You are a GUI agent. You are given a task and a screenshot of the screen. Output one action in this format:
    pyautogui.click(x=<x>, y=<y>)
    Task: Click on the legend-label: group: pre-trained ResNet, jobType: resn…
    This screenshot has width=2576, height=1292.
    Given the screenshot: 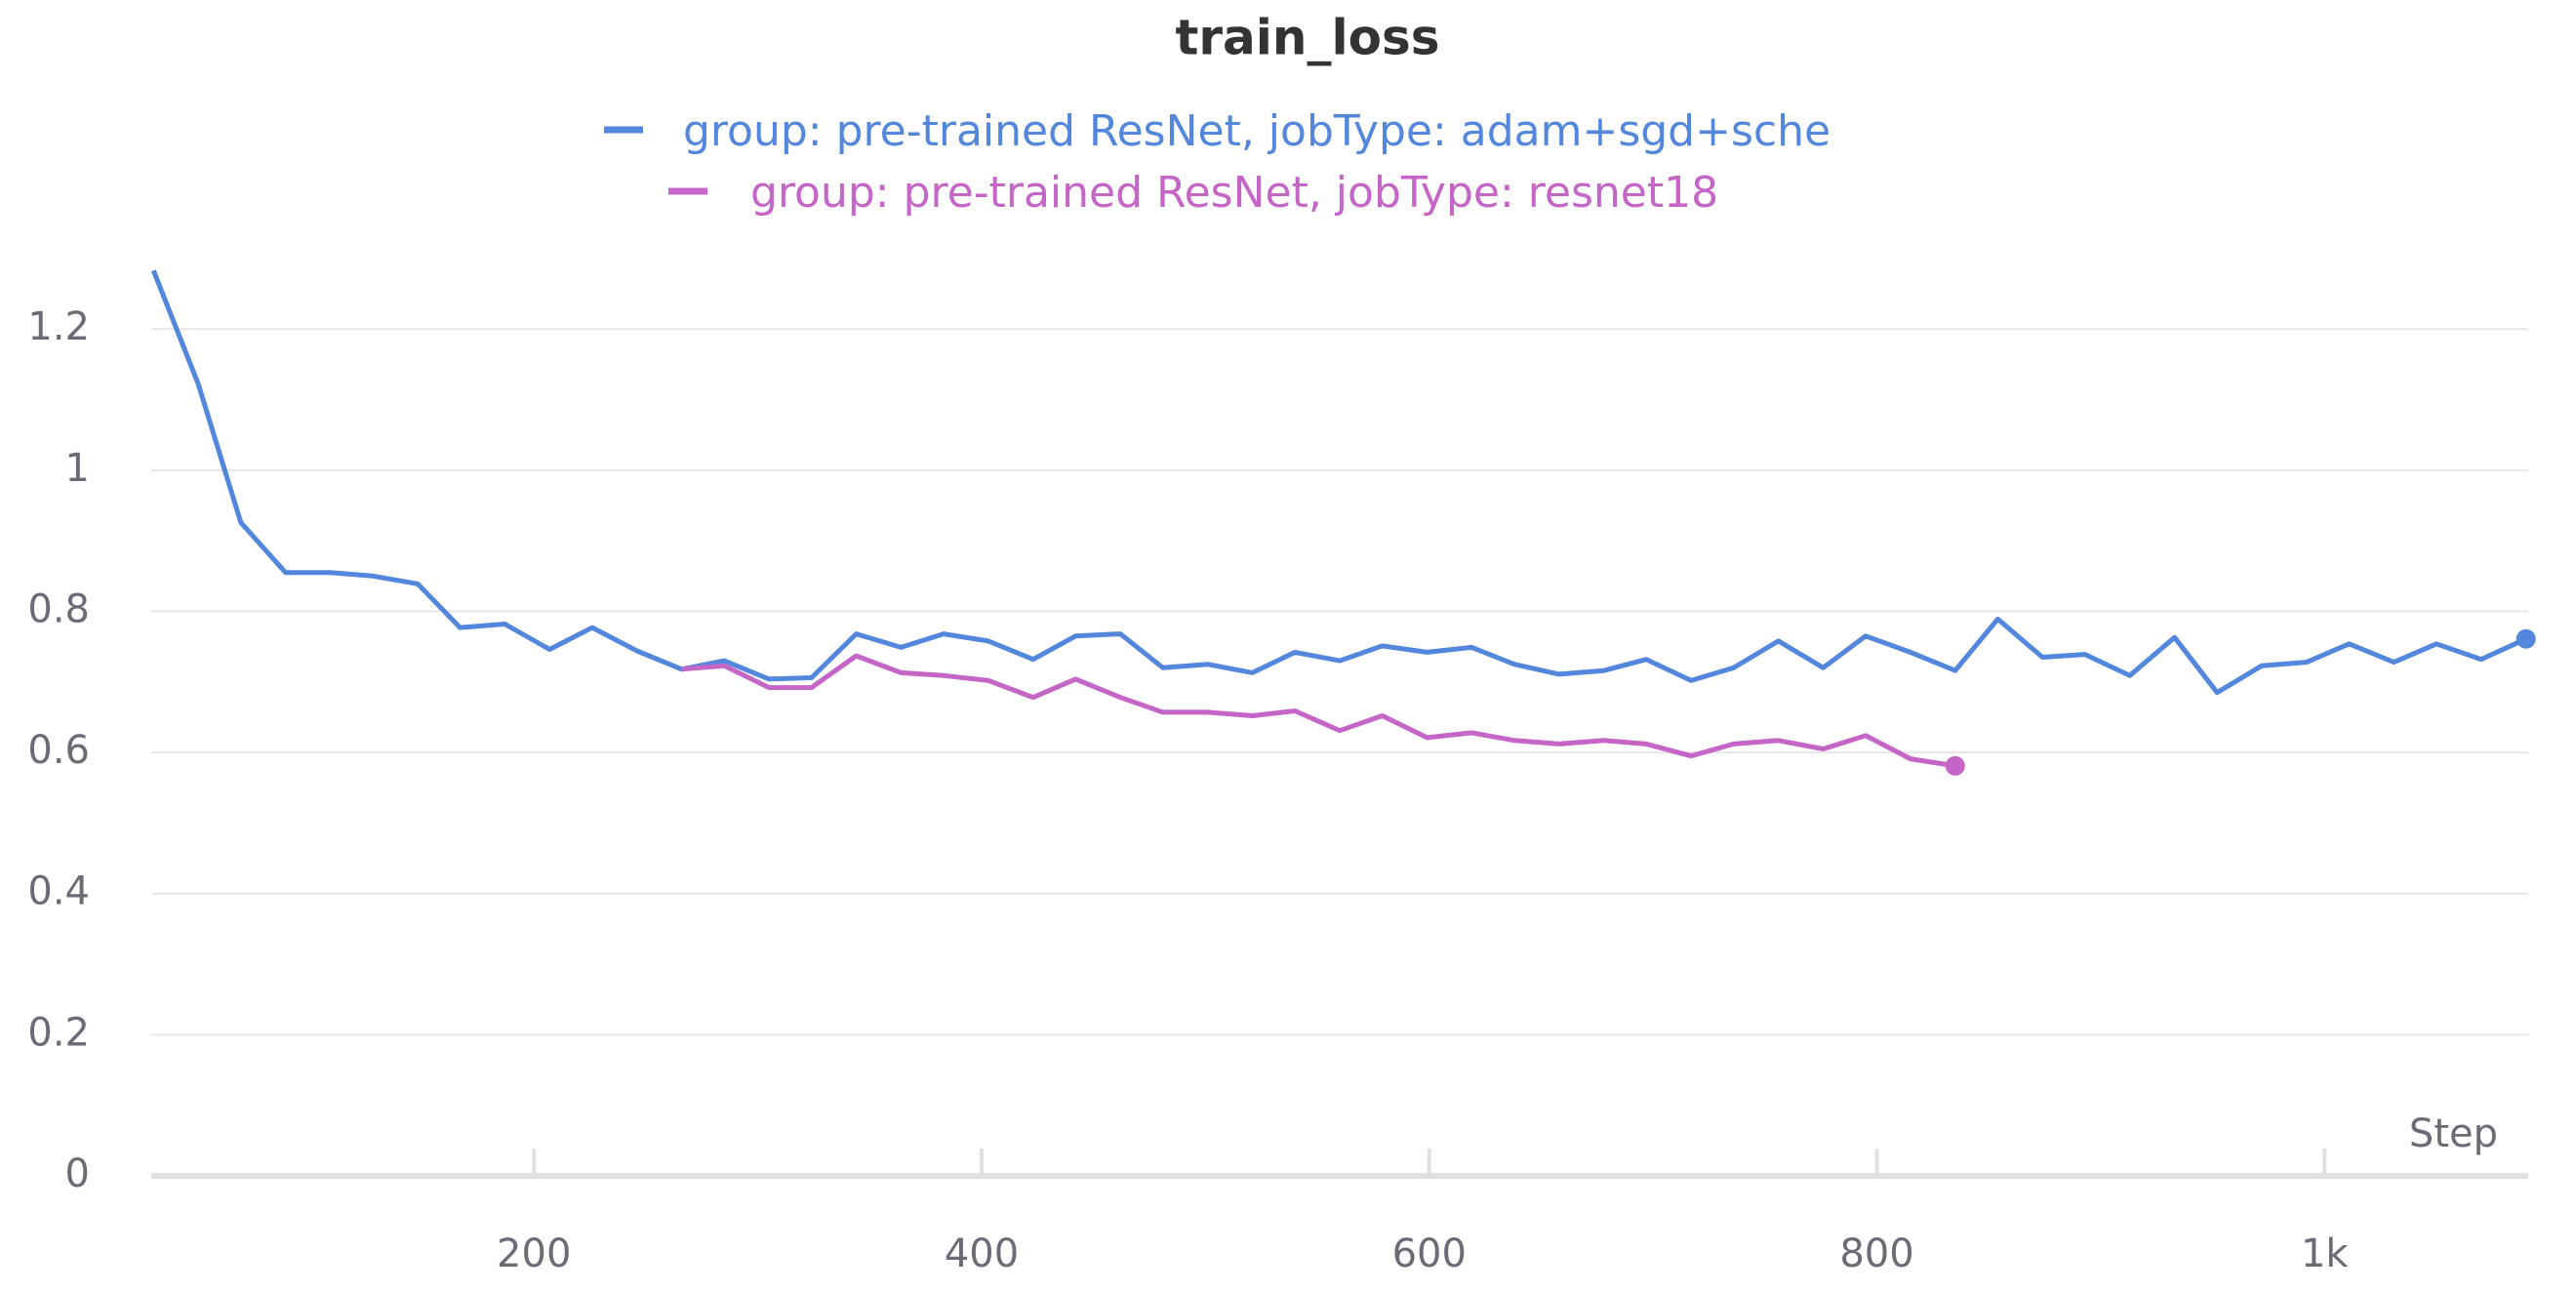 What is the action you would take?
    pyautogui.click(x=1234, y=193)
    